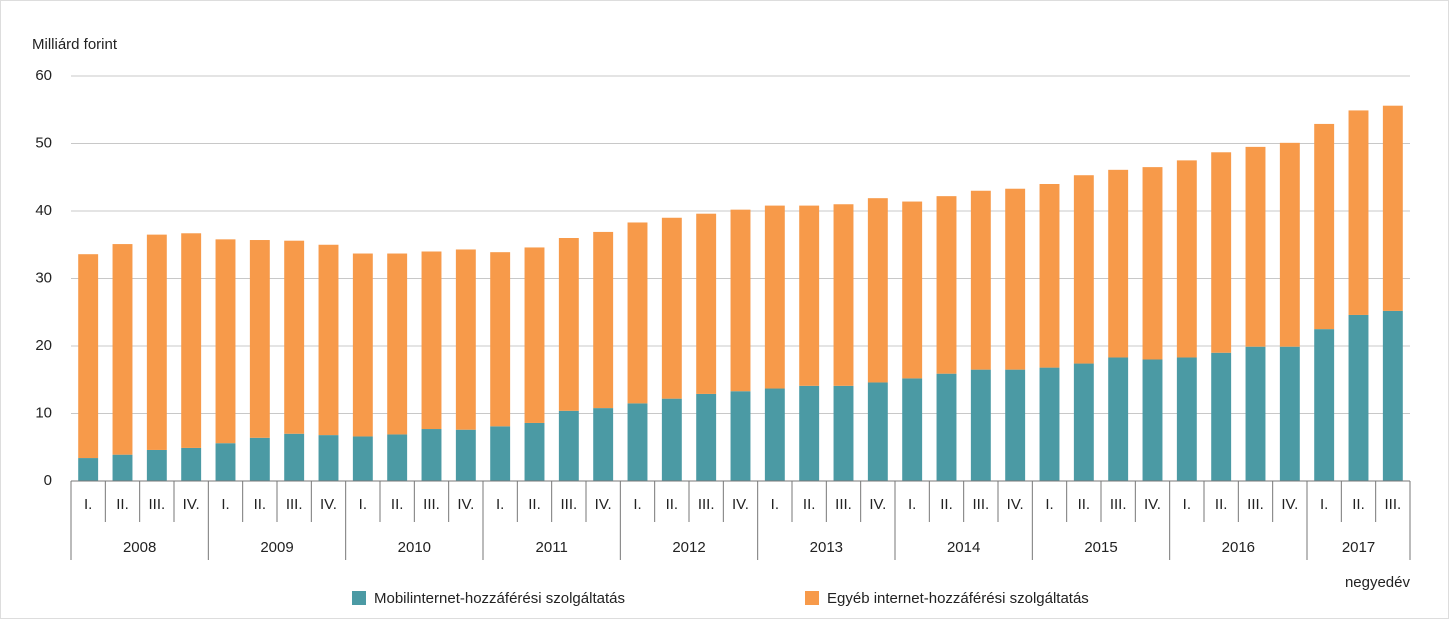 This screenshot has height=619, width=1449. Describe the element at coordinates (1100, 547) in the screenshot. I see `x-group-label: 2015` at that location.